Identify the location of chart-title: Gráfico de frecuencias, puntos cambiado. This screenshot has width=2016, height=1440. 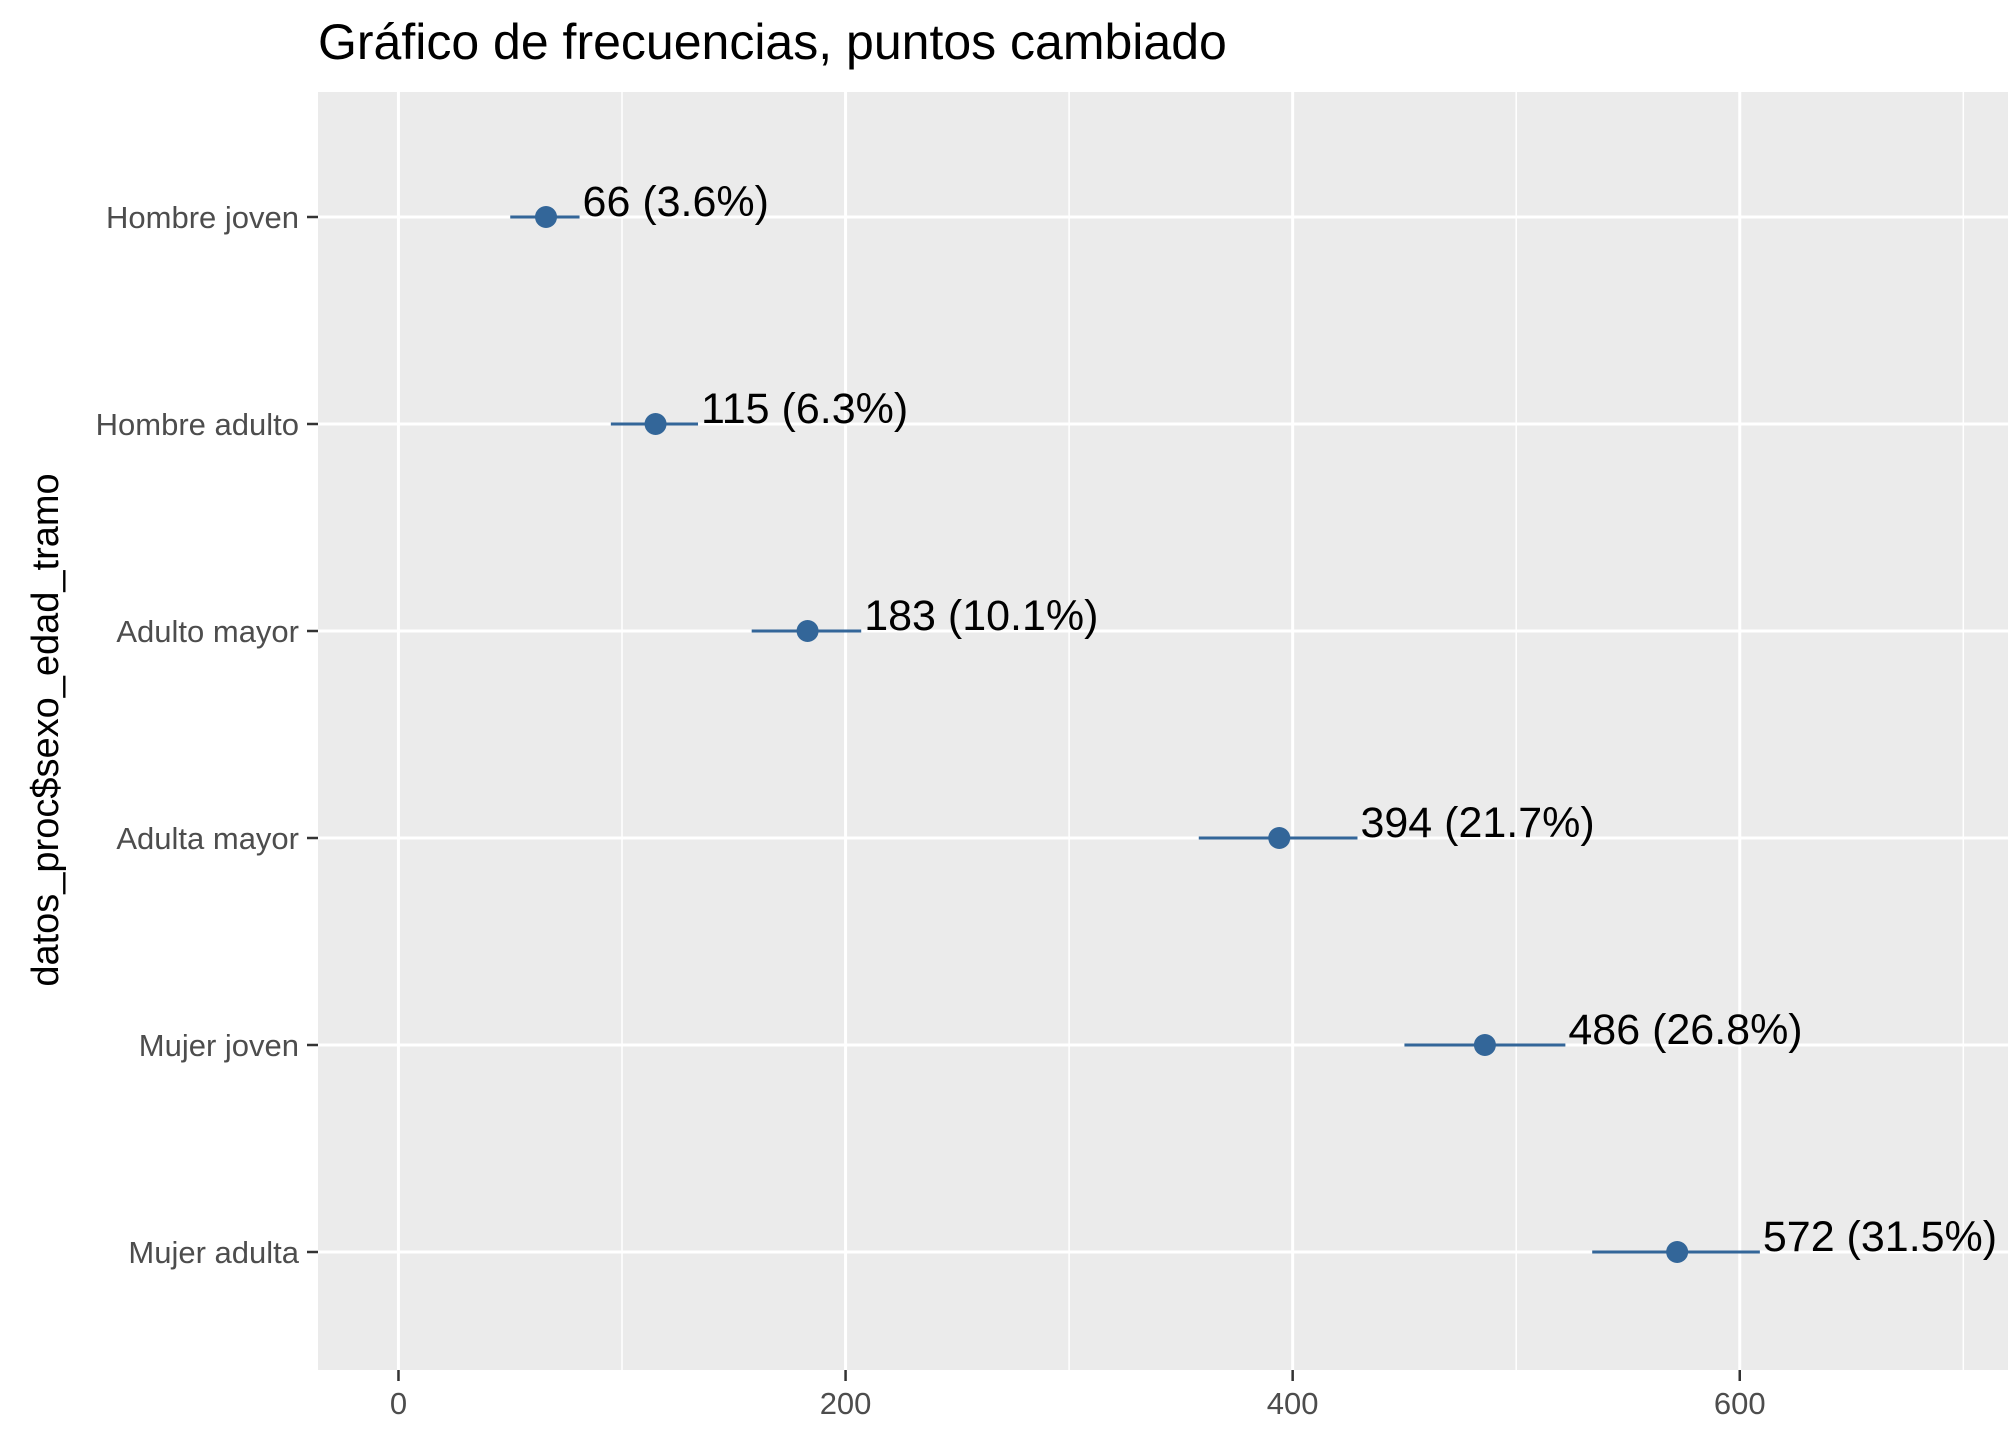
(772, 42).